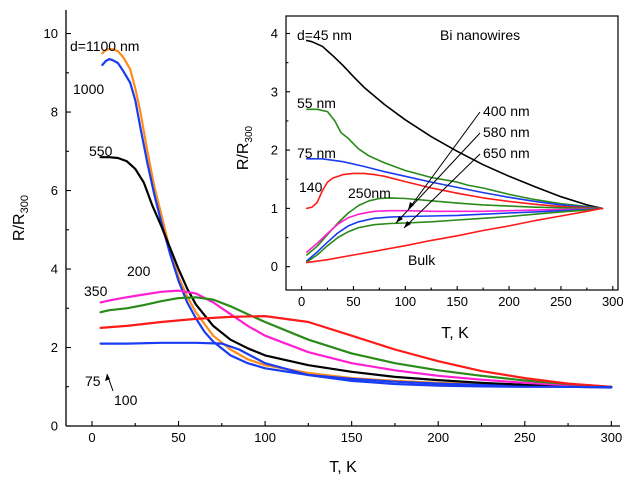  Describe the element at coordinates (54, 112) in the screenshot. I see `y-tick-label: 8` at that location.